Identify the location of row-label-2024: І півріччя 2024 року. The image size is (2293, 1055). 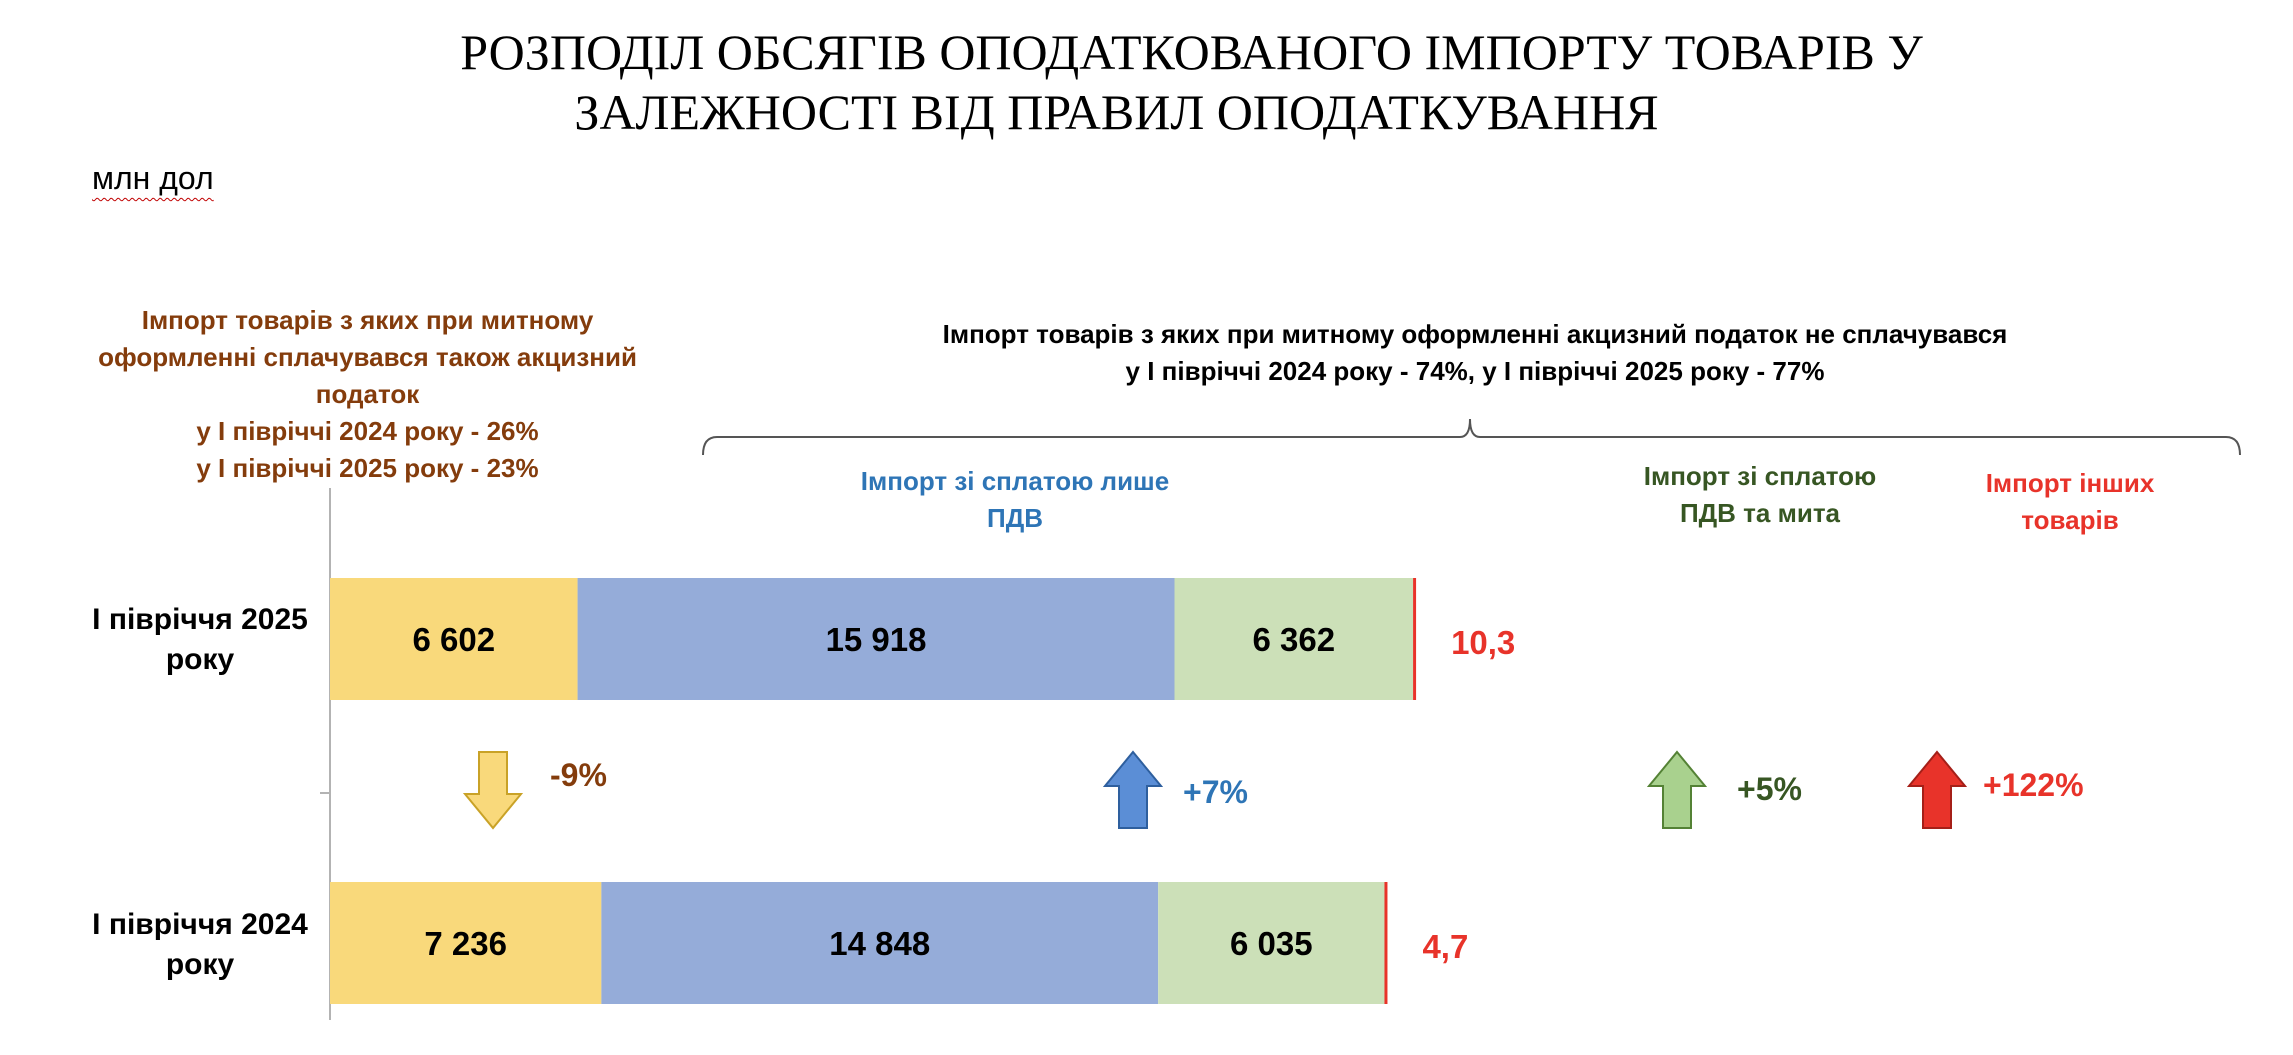
(200, 944).